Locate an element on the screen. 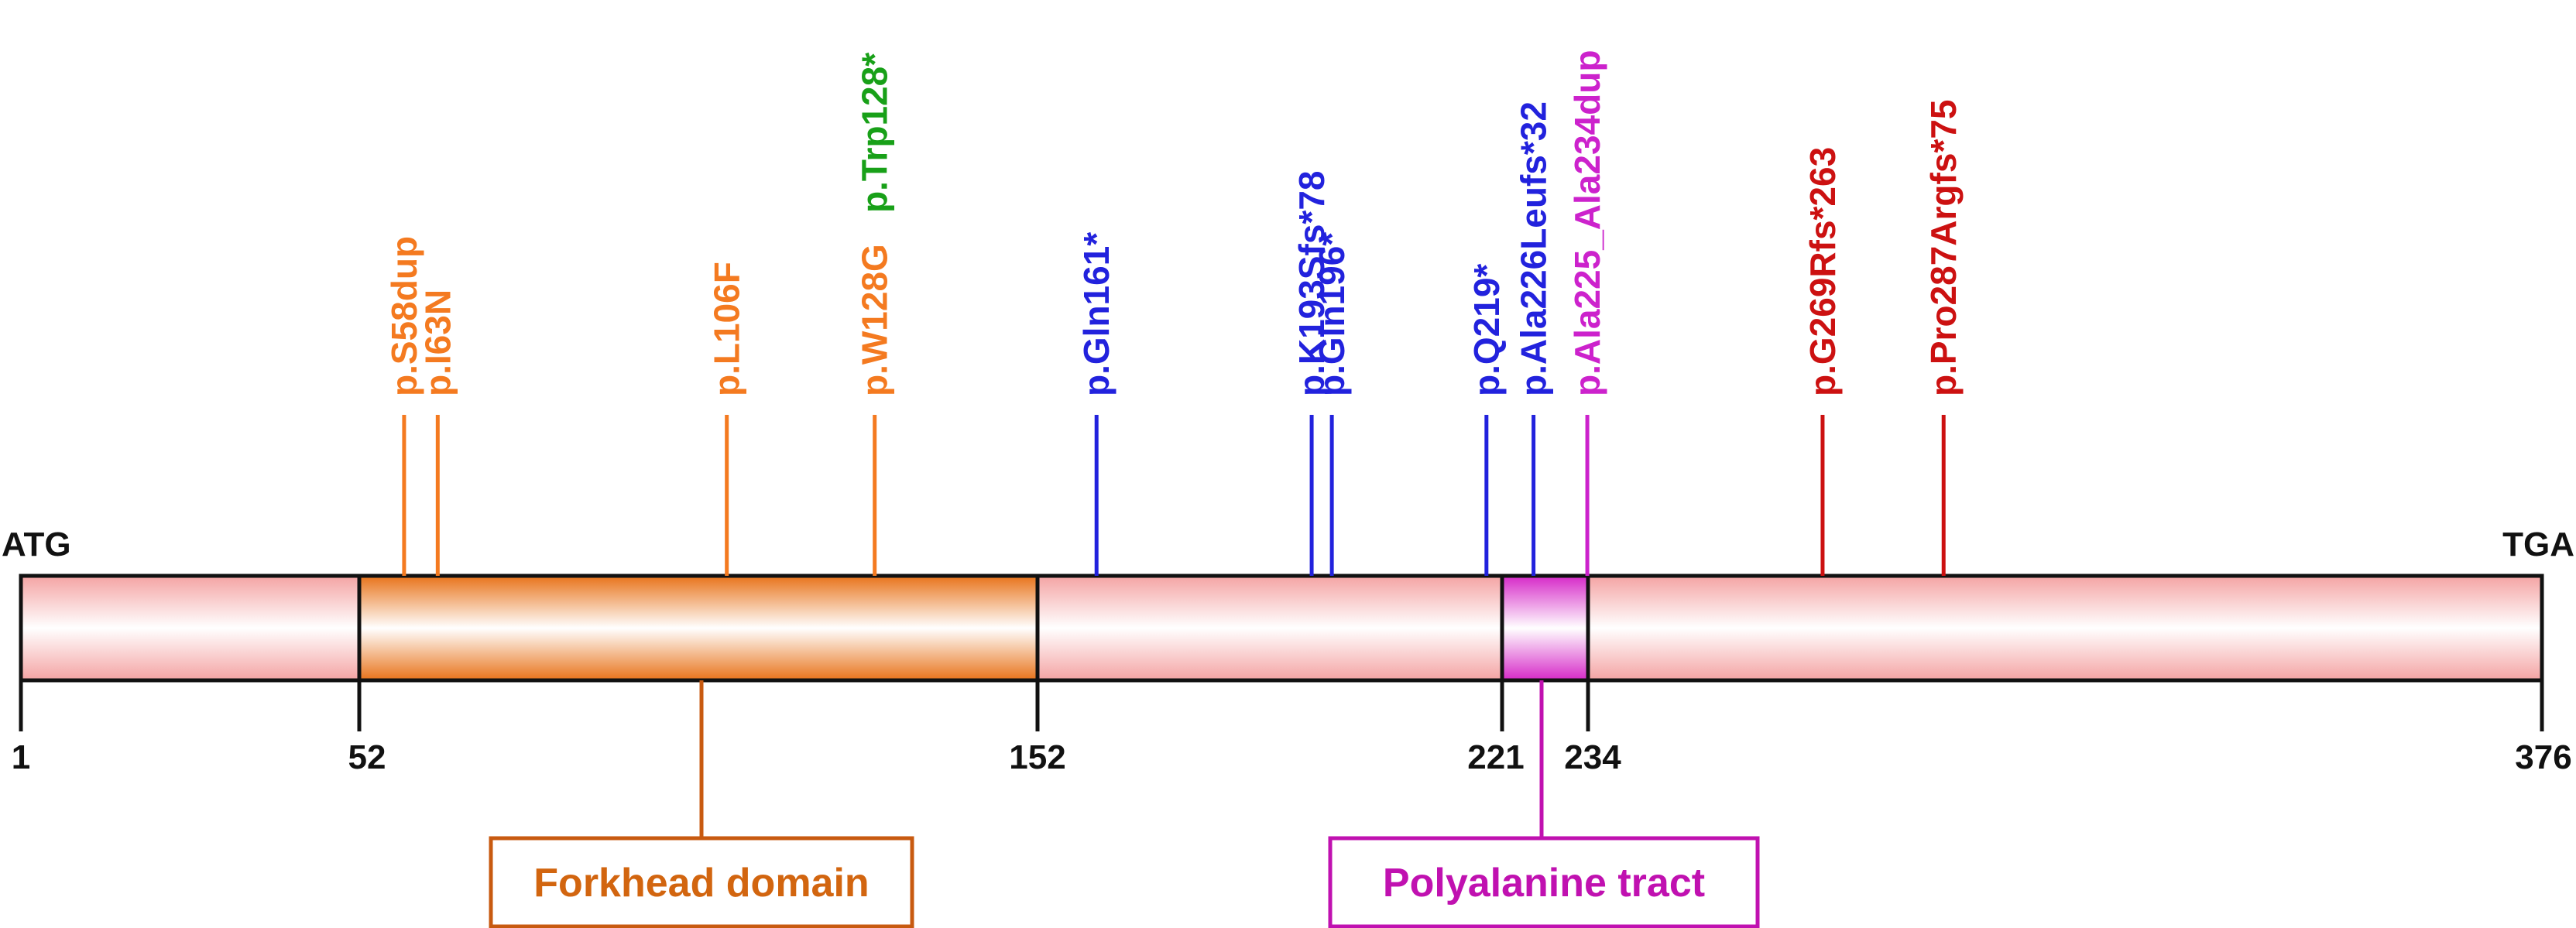 Image resolution: width=2576 pixels, height=928 pixels. mutation-label: p.Pro287Argfs*75 is located at coordinates (1943, 248).